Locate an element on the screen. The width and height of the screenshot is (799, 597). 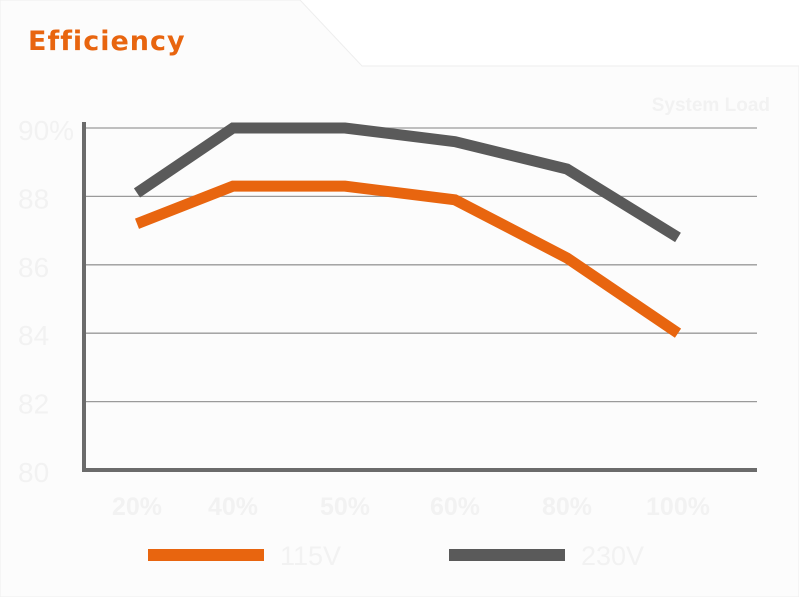
y-tick-label: 88 is located at coordinates (33, 198).